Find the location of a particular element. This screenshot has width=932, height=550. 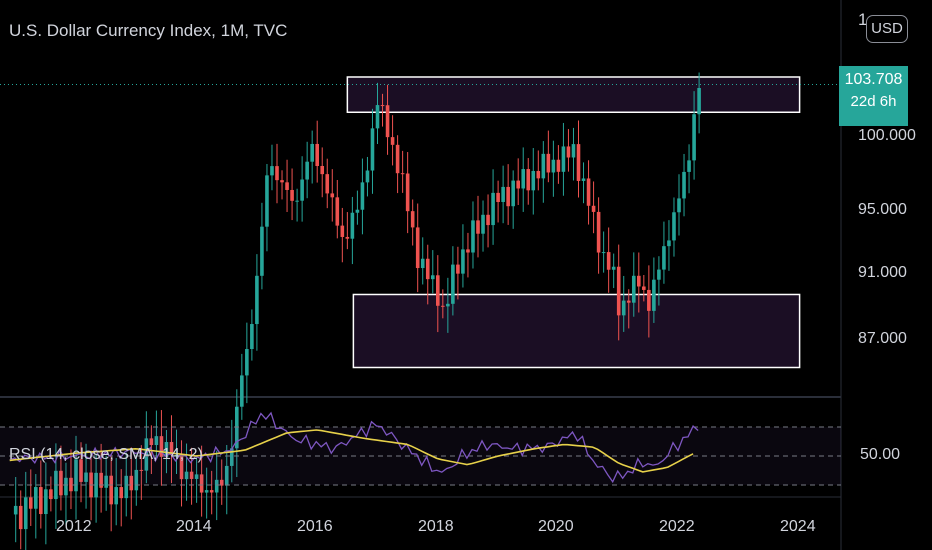

rsi-indicator-label: RSI (14, close, SMA, 14, 2) is located at coordinates (106, 454).